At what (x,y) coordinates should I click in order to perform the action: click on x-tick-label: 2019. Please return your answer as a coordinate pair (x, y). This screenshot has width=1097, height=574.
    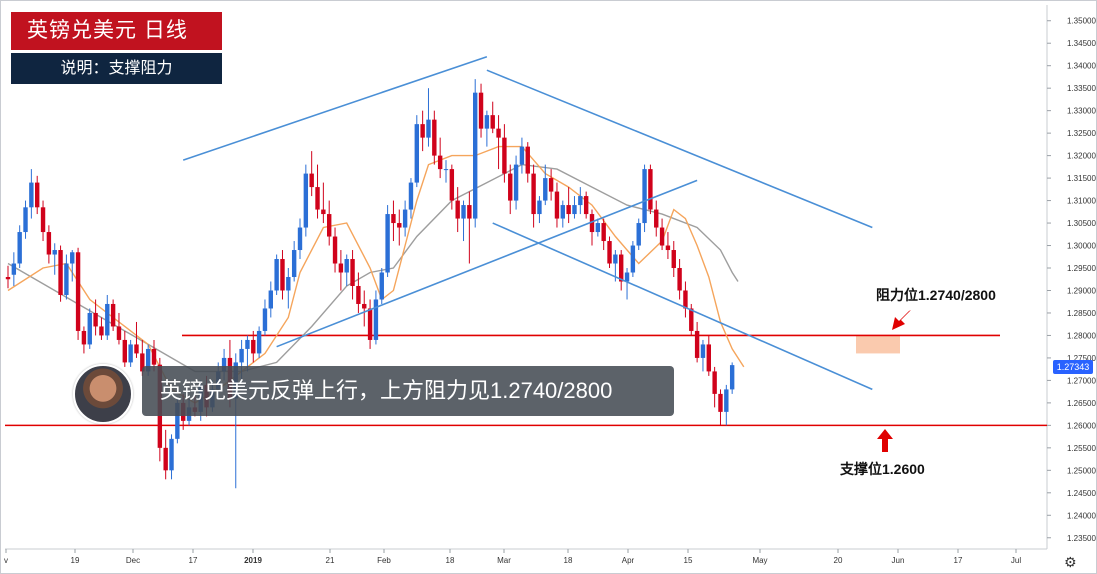
    Looking at the image, I should click on (253, 560).